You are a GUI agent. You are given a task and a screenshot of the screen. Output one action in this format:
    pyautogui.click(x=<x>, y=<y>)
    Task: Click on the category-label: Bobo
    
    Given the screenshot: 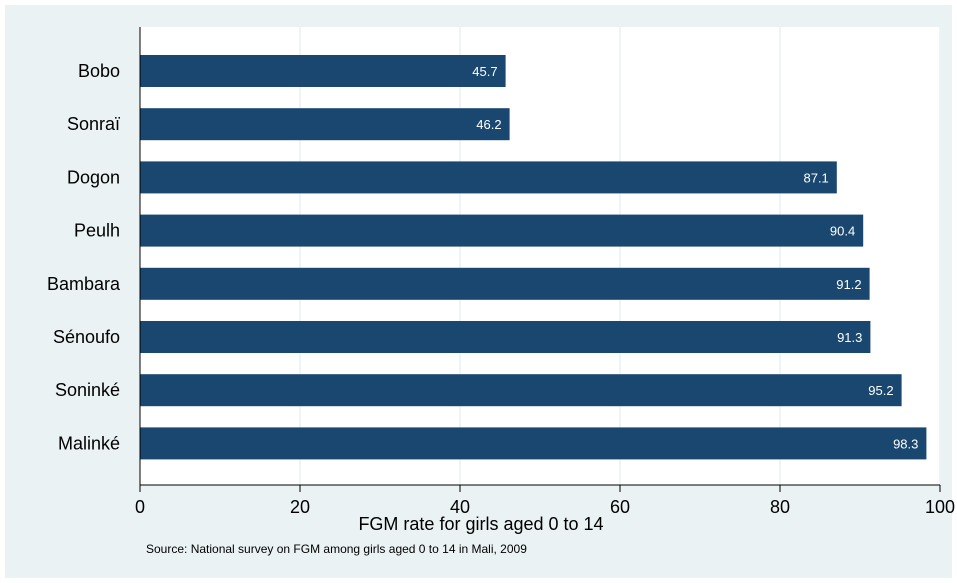 What is the action you would take?
    pyautogui.click(x=99, y=71)
    